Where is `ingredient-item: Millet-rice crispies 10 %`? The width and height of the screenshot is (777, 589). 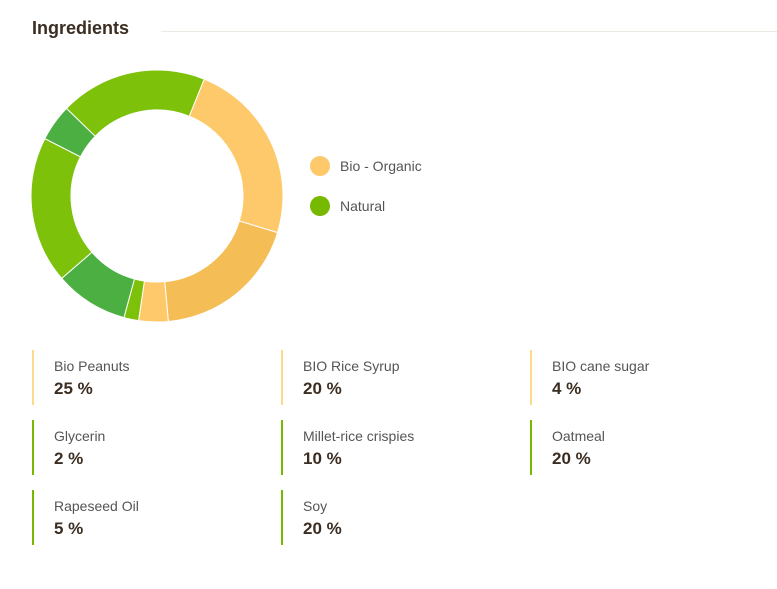 ingredient-item: Millet-rice crispies 10 % is located at coordinates (396, 447).